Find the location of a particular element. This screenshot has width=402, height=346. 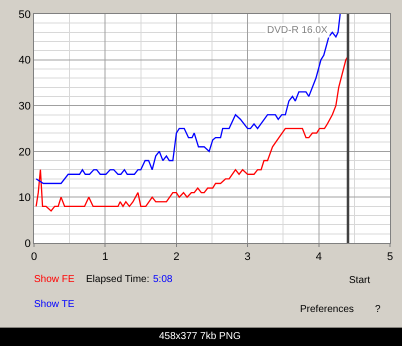

y-tick-label: 30 is located at coordinates (24, 106).